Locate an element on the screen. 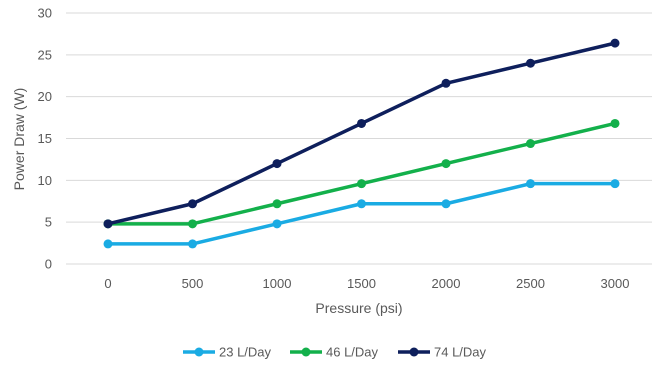 This screenshot has height=366, width=662. x-tick-label: 3000 is located at coordinates (615, 283).